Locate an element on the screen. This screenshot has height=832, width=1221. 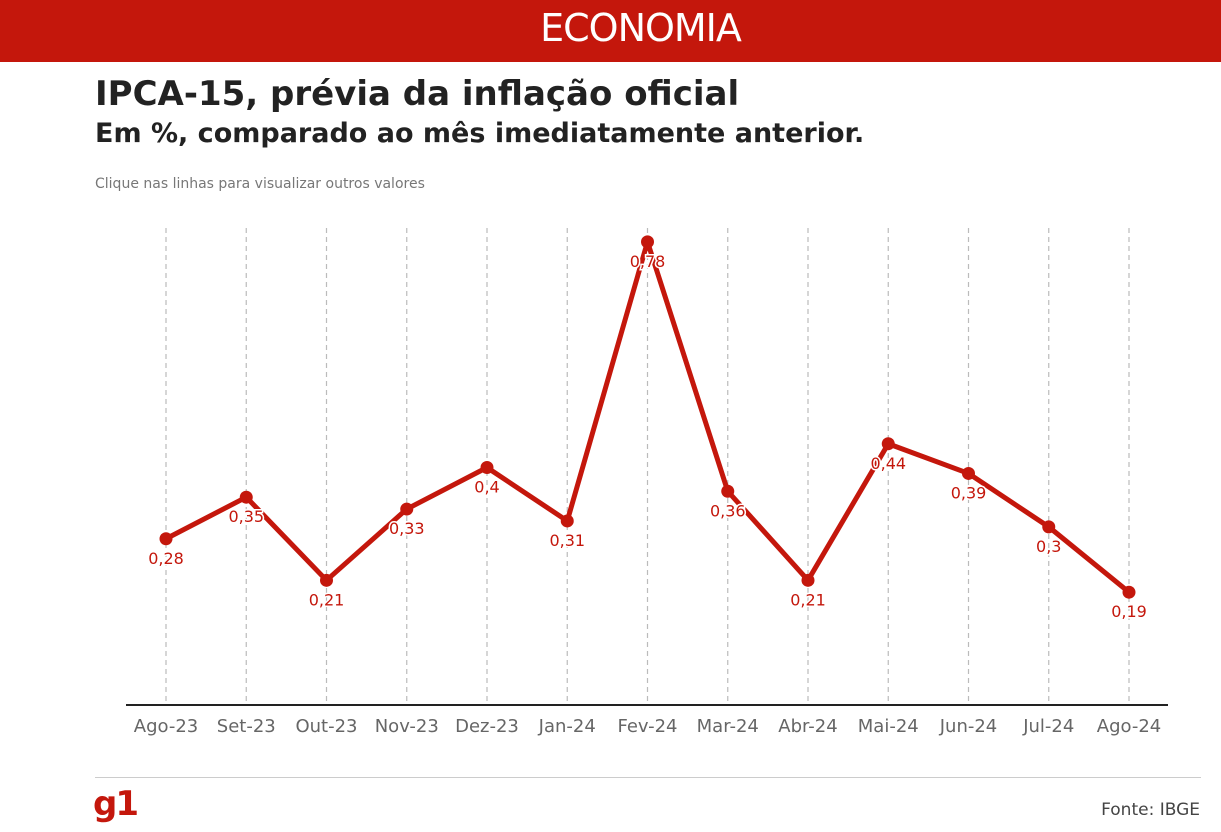
x-tick-label: Out-23 is located at coordinates (326, 726).